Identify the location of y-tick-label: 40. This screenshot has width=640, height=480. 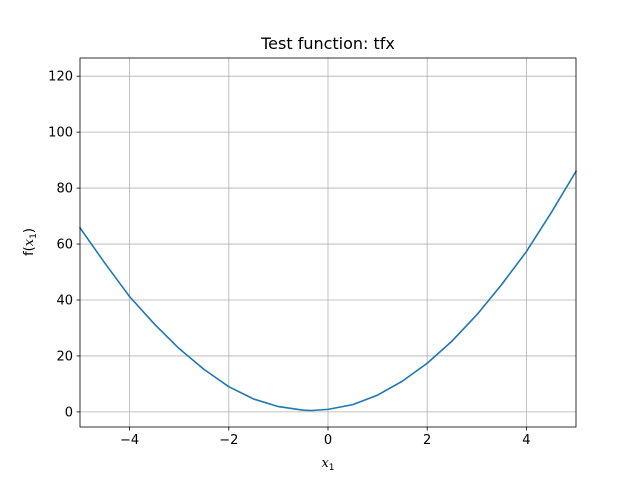
(64, 300).